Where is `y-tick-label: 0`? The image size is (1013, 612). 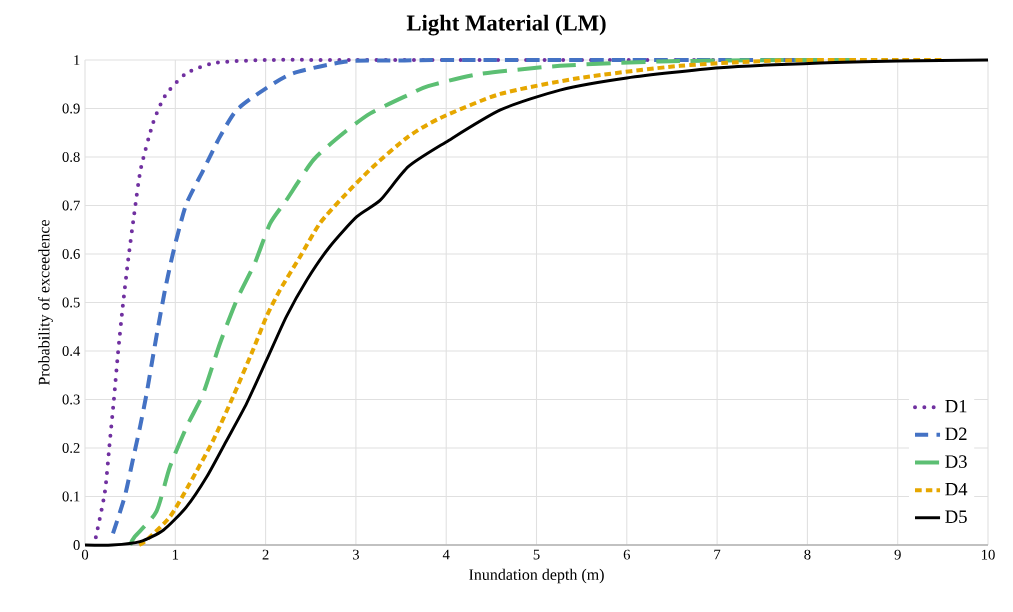
y-tick-label: 0 is located at coordinates (76, 545).